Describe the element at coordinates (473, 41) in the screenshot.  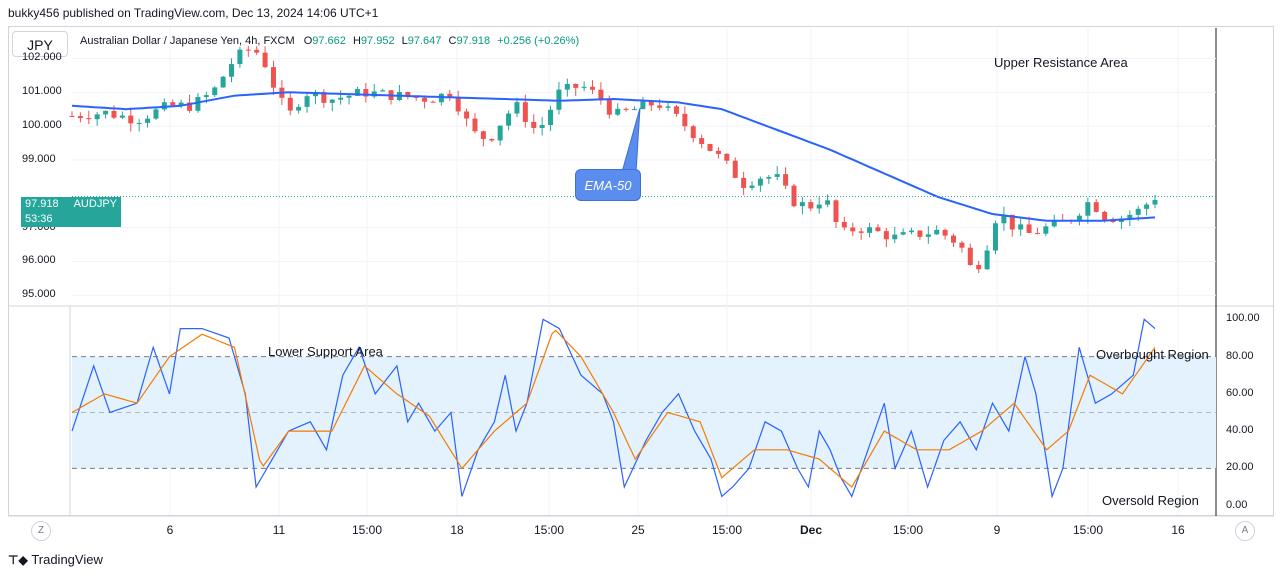
I see `close-value: 97.918` at that location.